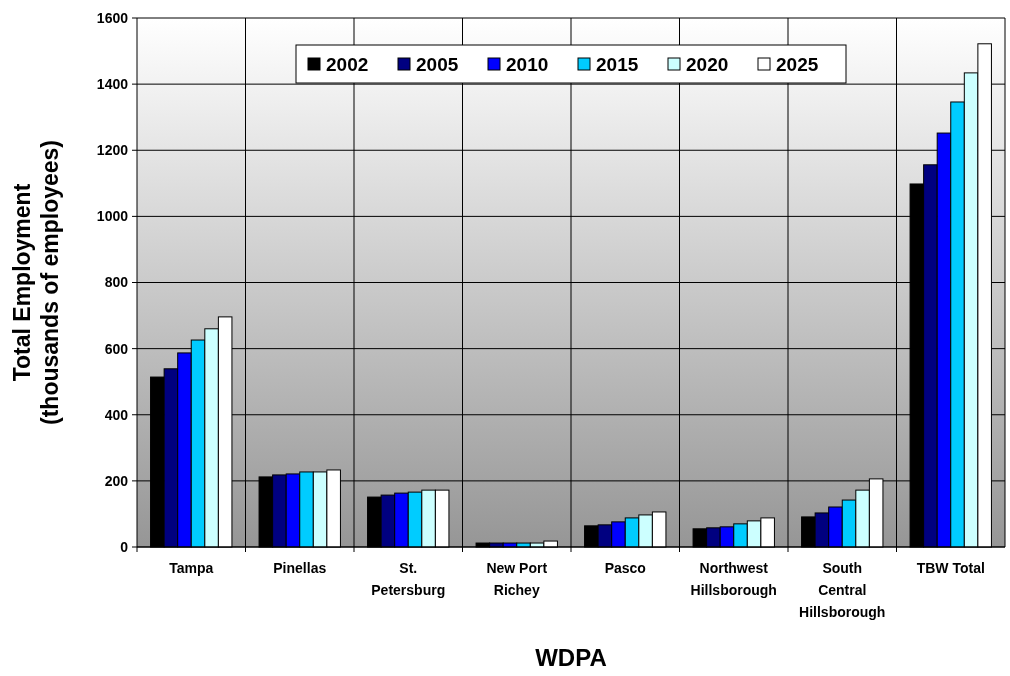 The width and height of the screenshot is (1010, 676). Describe the element at coordinates (112, 84) in the screenshot. I see `y-tick-label: 1400` at that location.